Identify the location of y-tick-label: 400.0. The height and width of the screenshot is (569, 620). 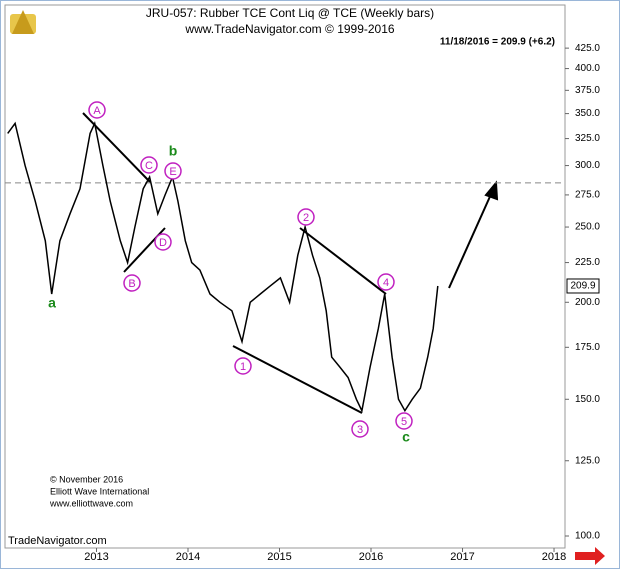
(587, 68).